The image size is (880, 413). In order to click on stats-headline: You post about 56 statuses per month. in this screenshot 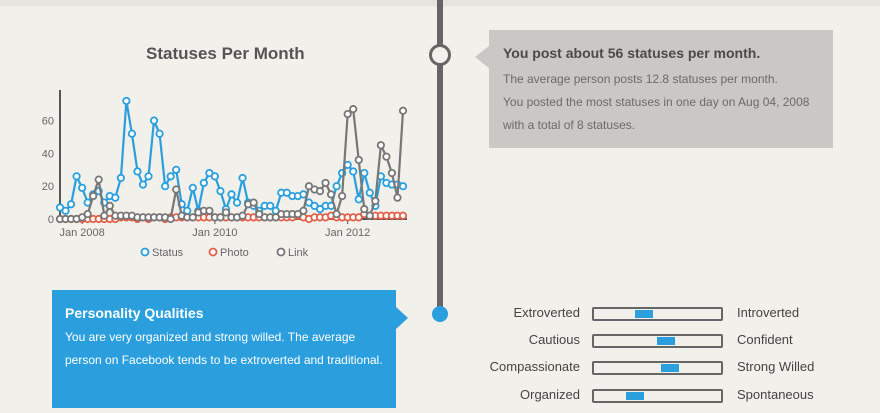, I will do `click(632, 53)`.